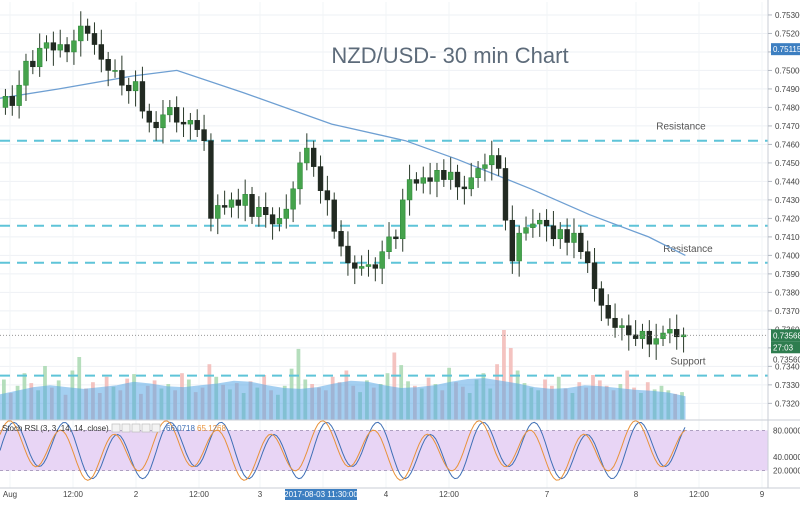 Image resolution: width=800 pixels, height=505 pixels. What do you see at coordinates (688, 249) in the screenshot?
I see `level-label: Resistance` at bounding box center [688, 249].